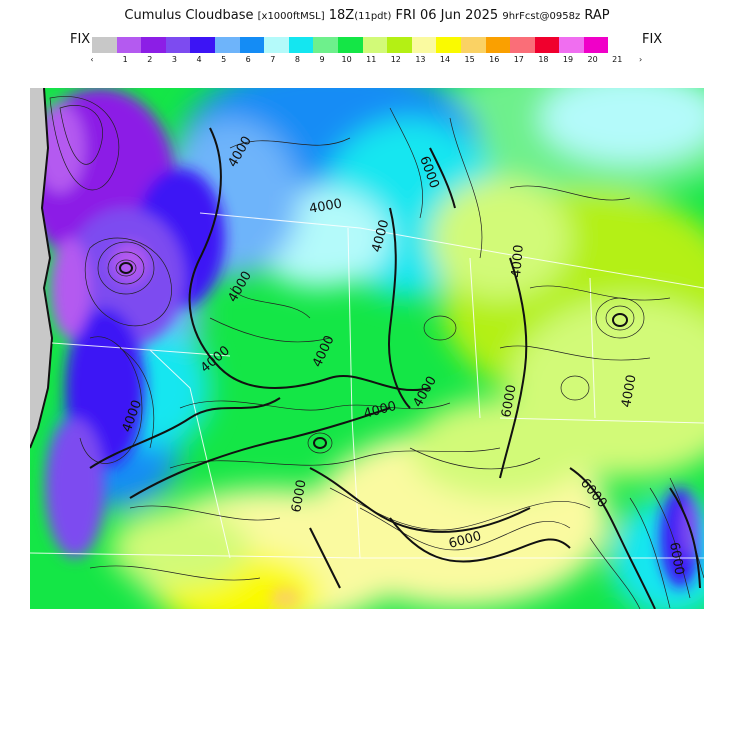 This screenshot has width=734, height=734. I want to click on legend-tick-label: 12, so click(395, 59).